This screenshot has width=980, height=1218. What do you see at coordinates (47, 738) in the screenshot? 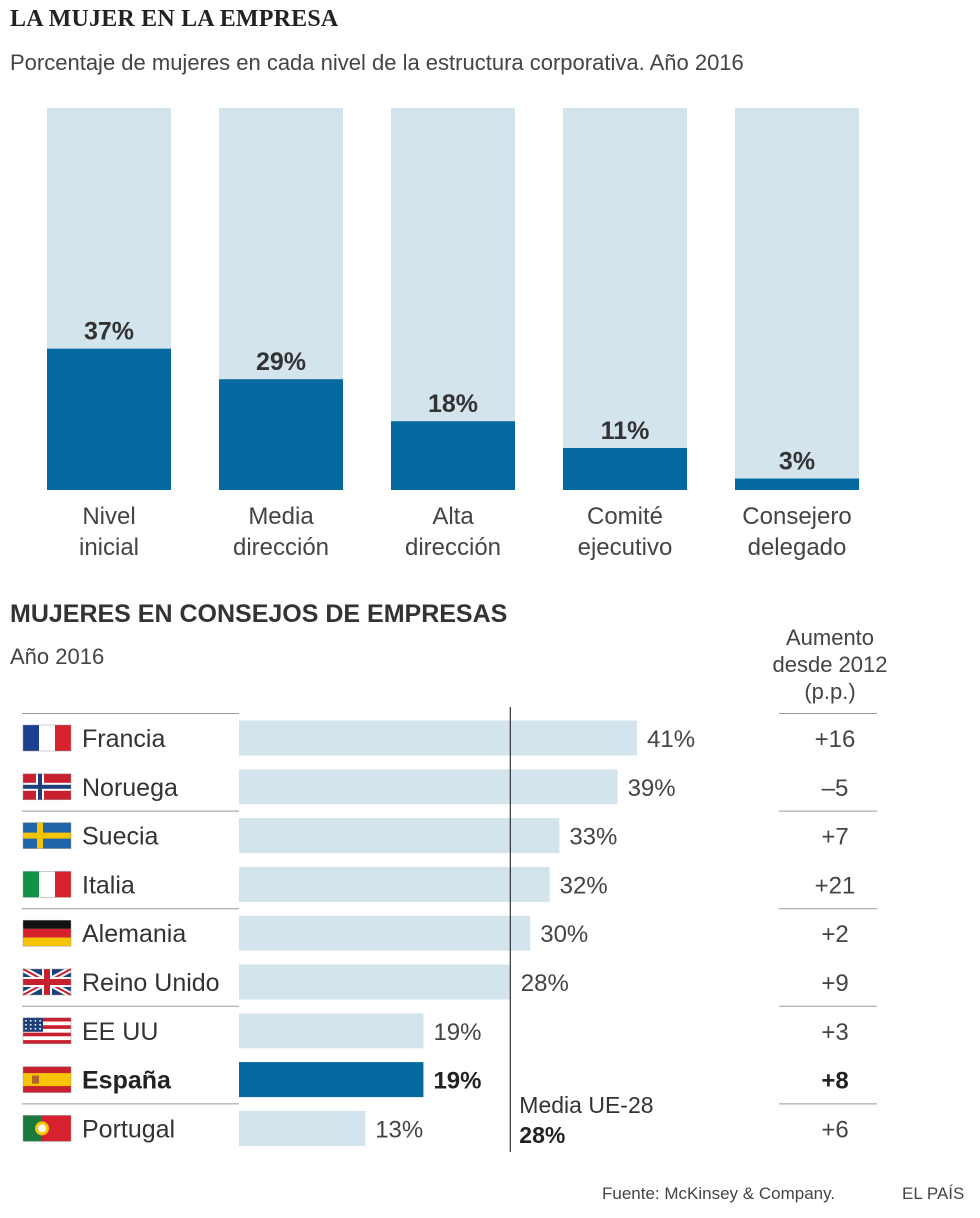
I see `flag-france-icon` at bounding box center [47, 738].